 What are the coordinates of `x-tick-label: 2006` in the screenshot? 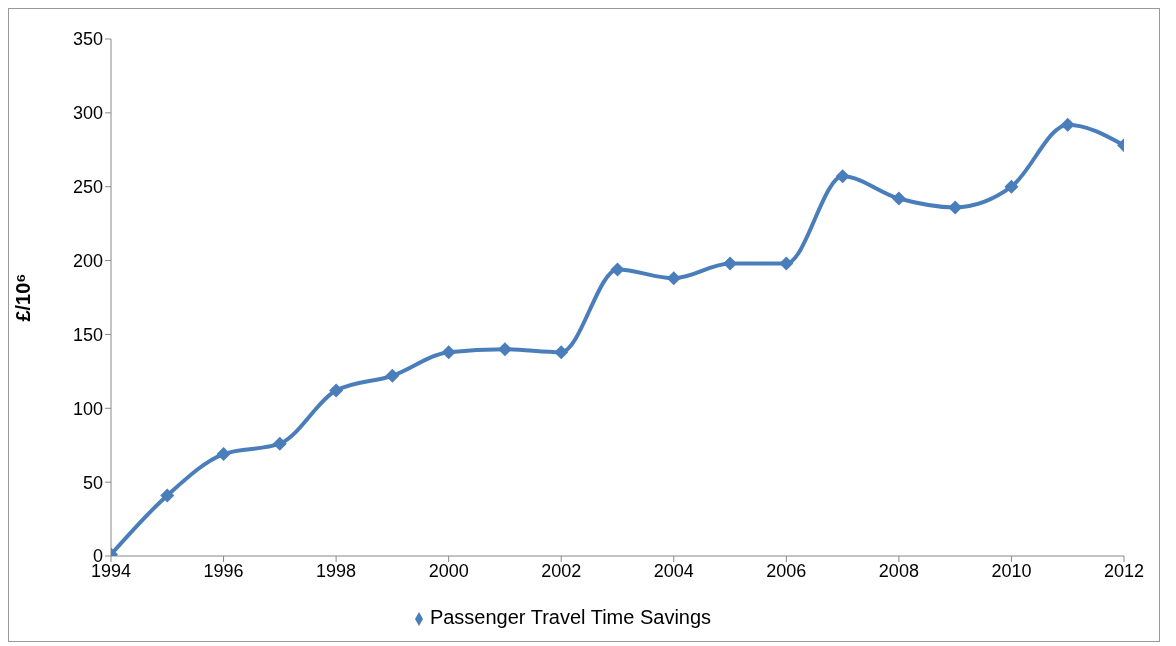 It's located at (786, 570).